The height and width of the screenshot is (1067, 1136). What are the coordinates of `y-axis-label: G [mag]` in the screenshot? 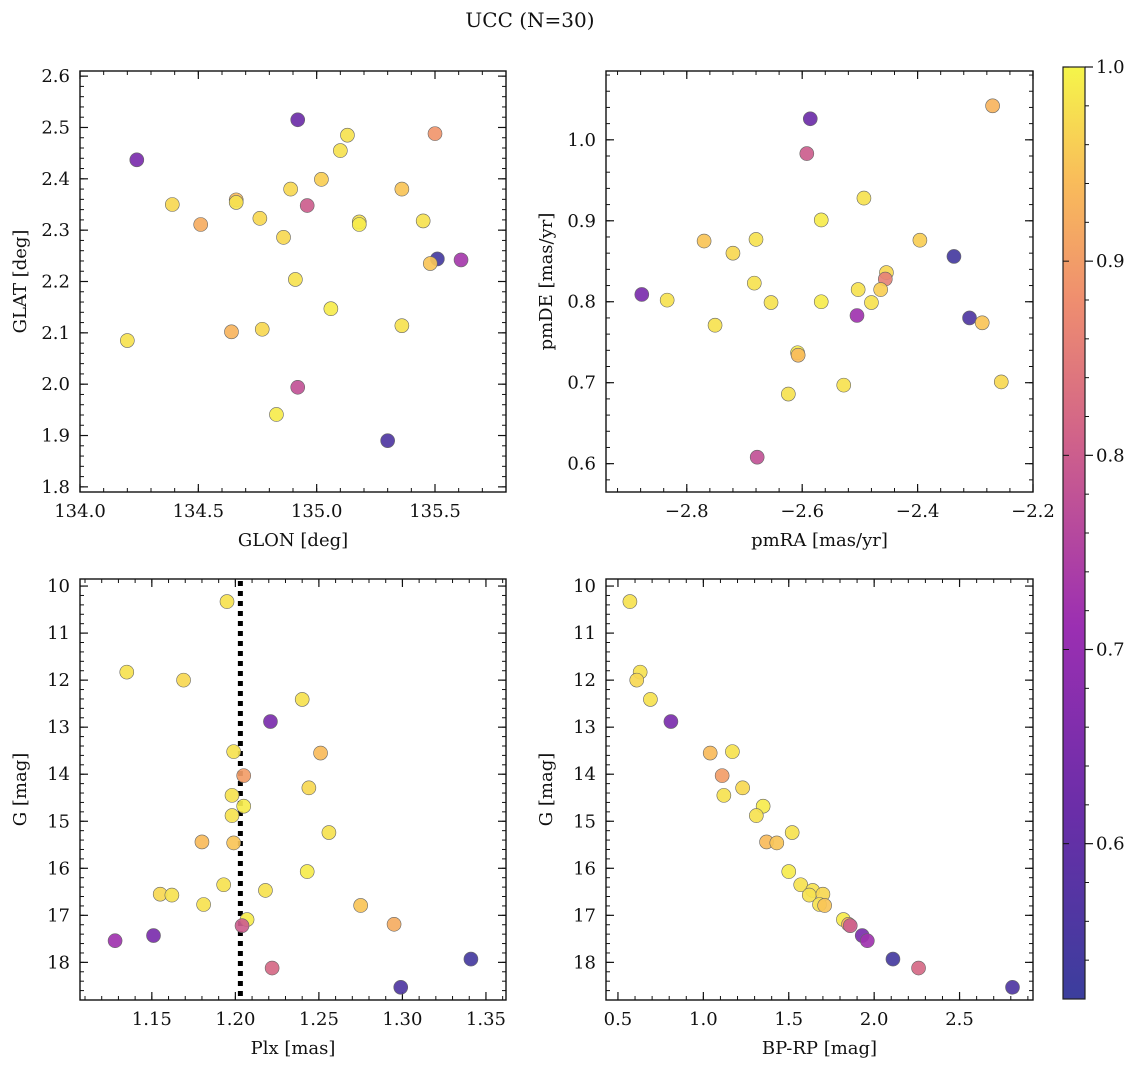 It's located at (546, 789).